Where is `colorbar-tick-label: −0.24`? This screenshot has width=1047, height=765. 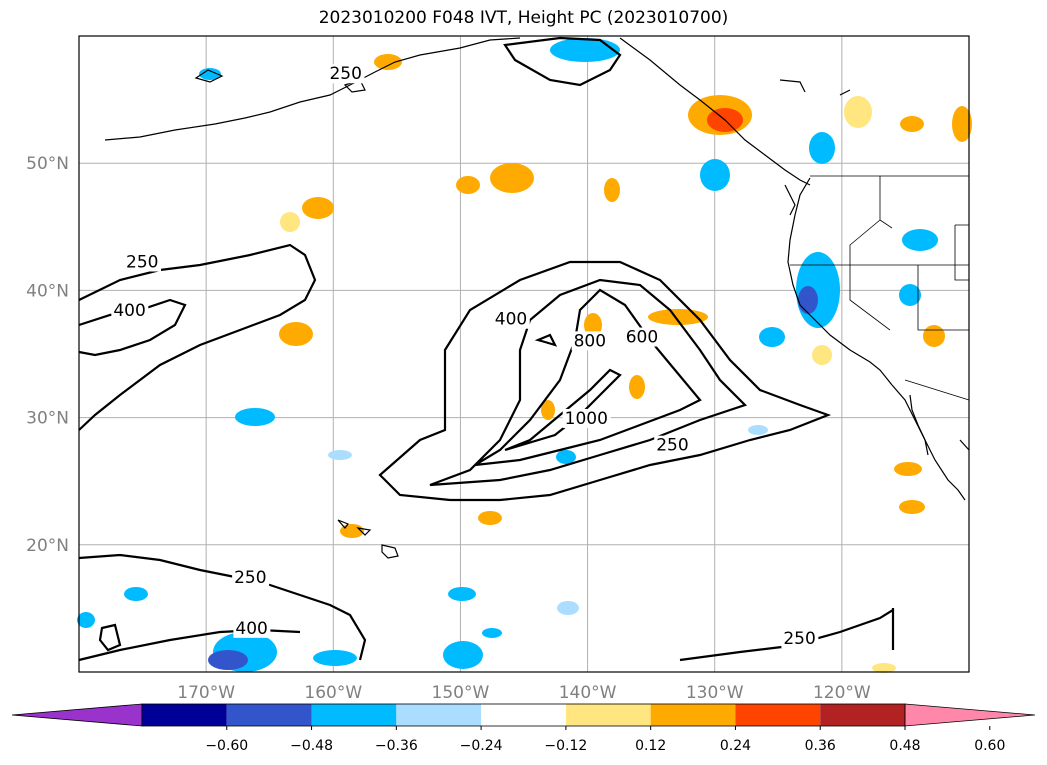
colorbar-tick-label: −0.24 is located at coordinates (481, 746).